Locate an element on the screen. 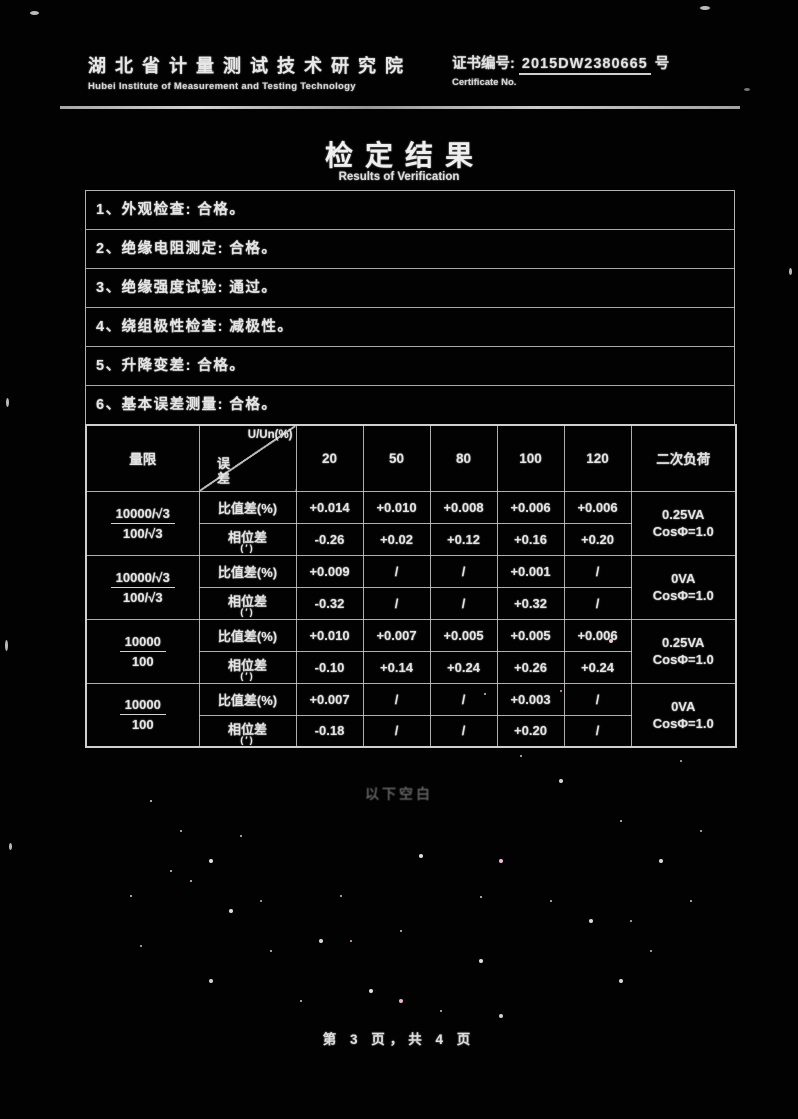  header-divider is located at coordinates (400, 107).